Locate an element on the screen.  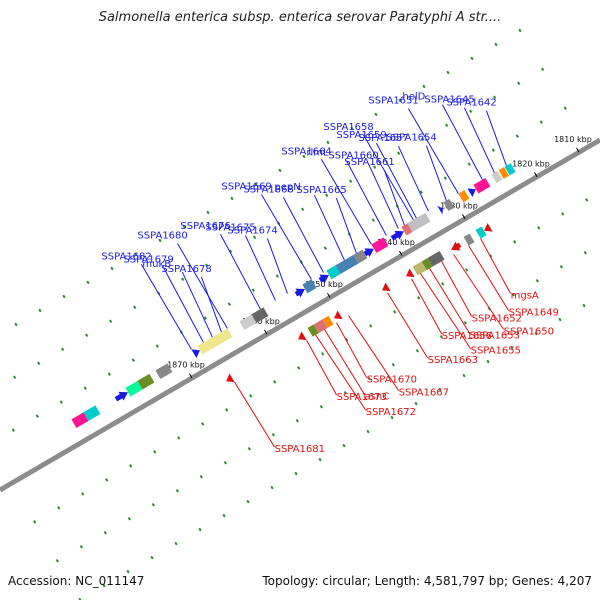
forward-label: SSPA1658 is located at coordinates (348, 127).